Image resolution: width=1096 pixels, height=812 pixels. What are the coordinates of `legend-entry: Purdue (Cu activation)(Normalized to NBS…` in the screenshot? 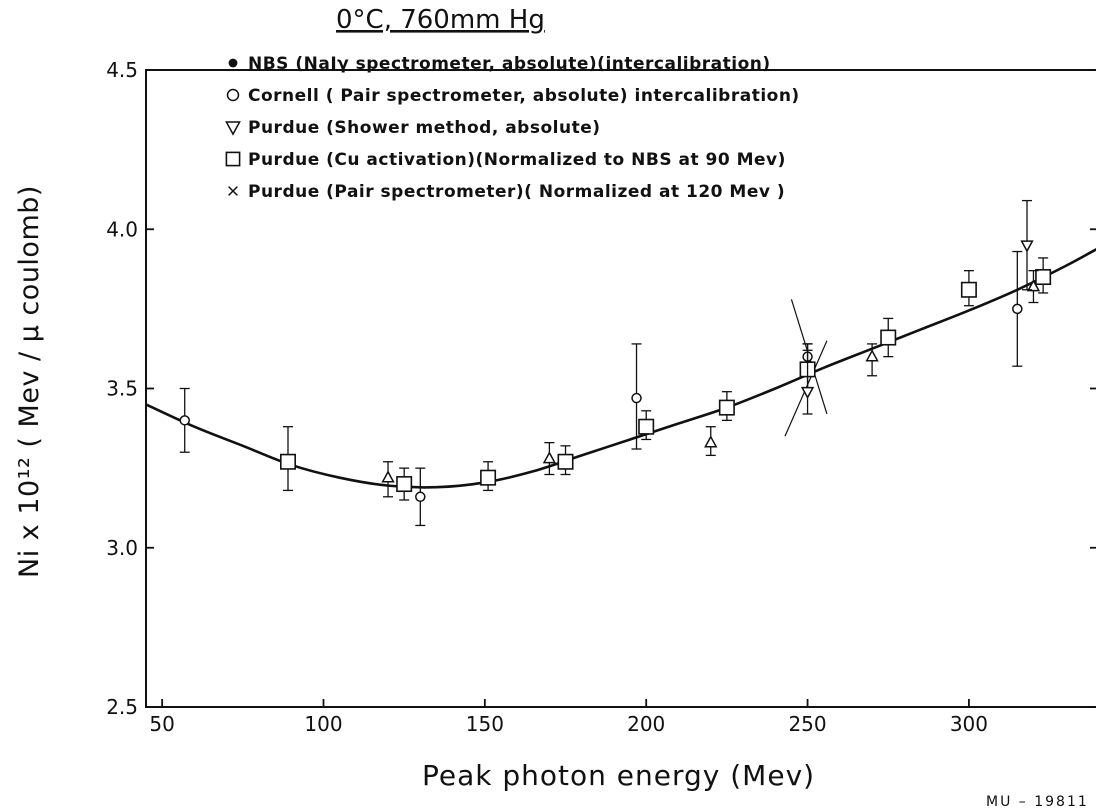 It's located at (505, 160).